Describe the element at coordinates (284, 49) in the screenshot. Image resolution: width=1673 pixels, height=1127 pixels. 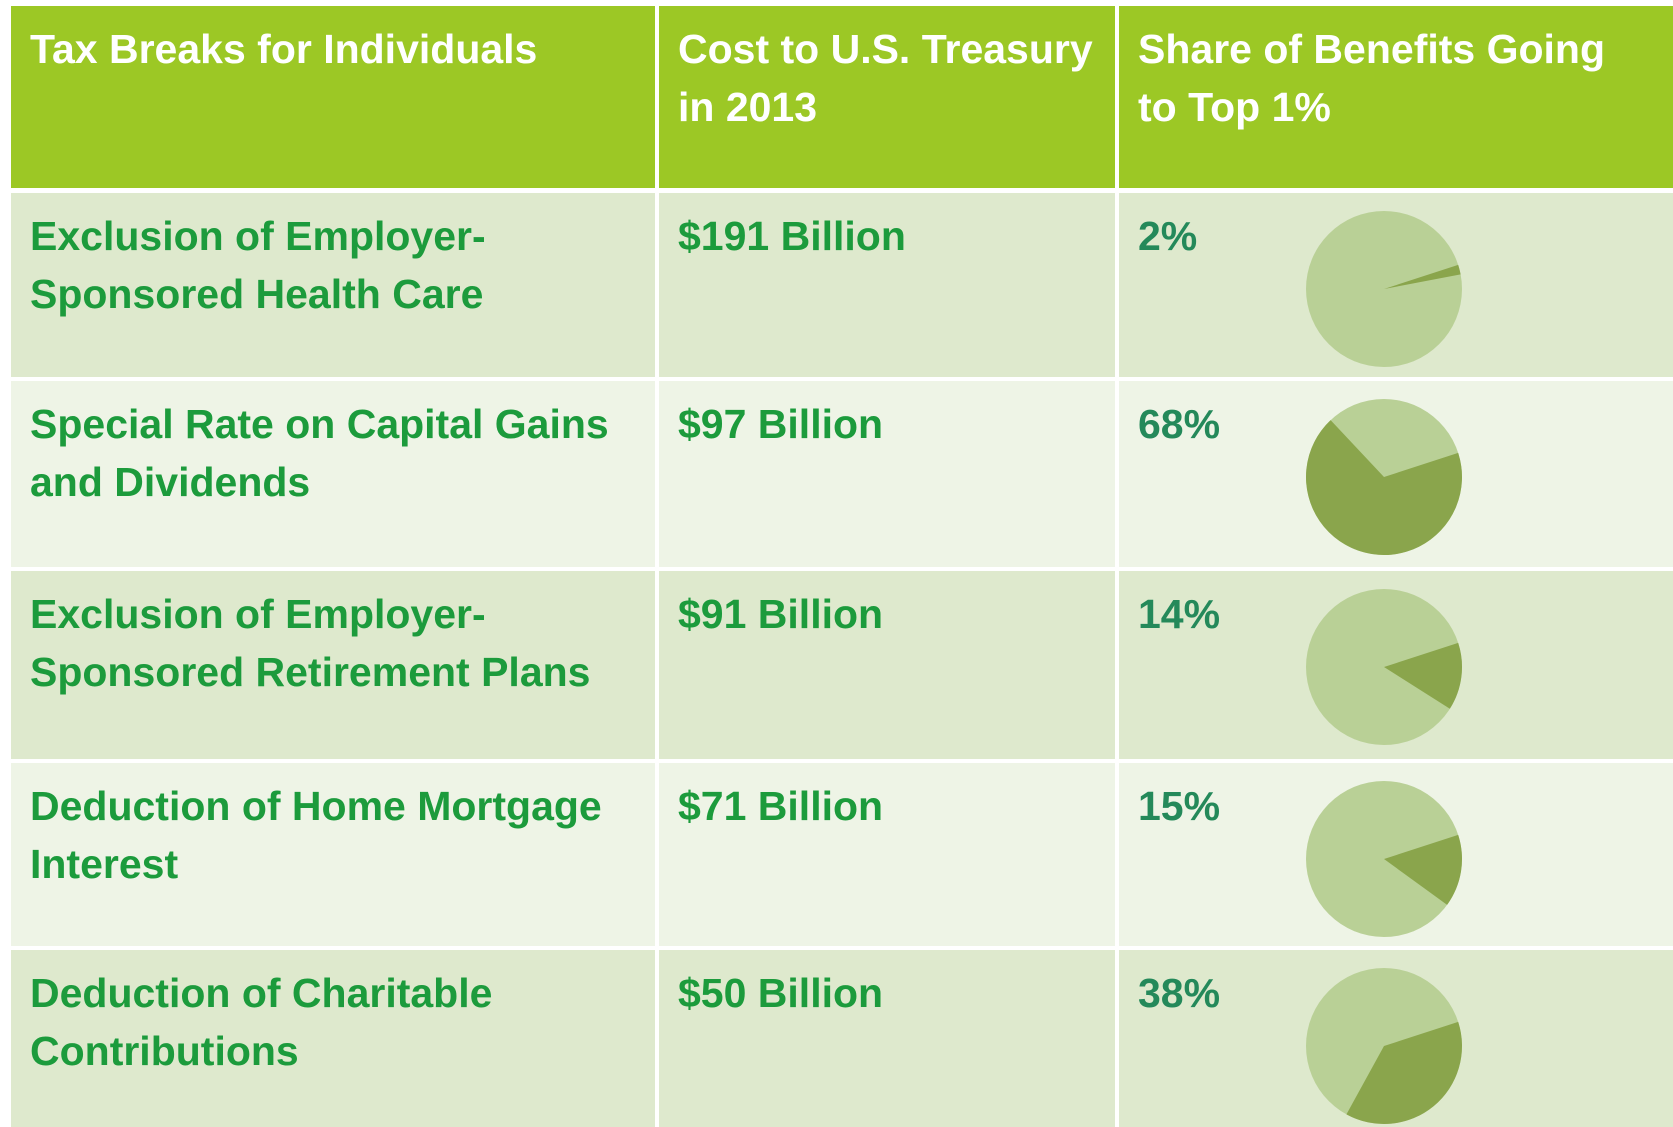
I see `cell-text: Tax Breaks for Individuals` at that location.